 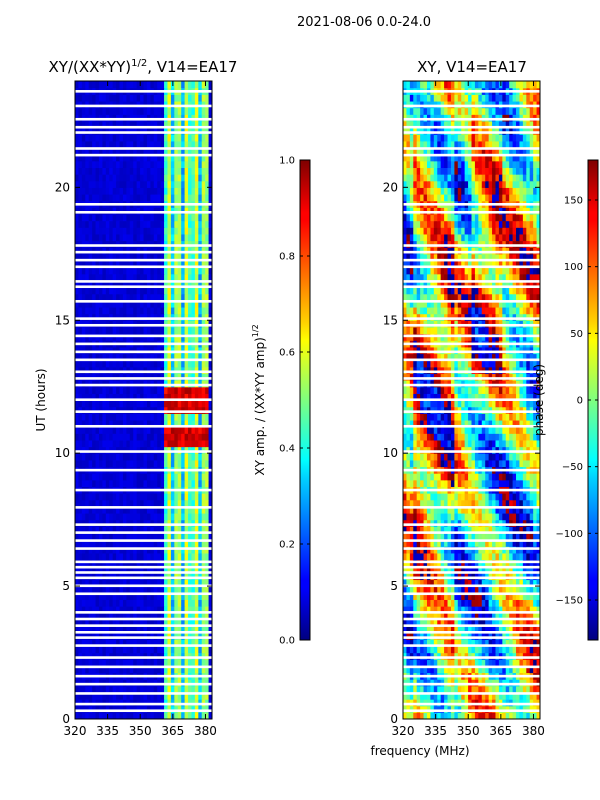 What do you see at coordinates (143, 711) in the screenshot?
I see `data-gap` at bounding box center [143, 711].